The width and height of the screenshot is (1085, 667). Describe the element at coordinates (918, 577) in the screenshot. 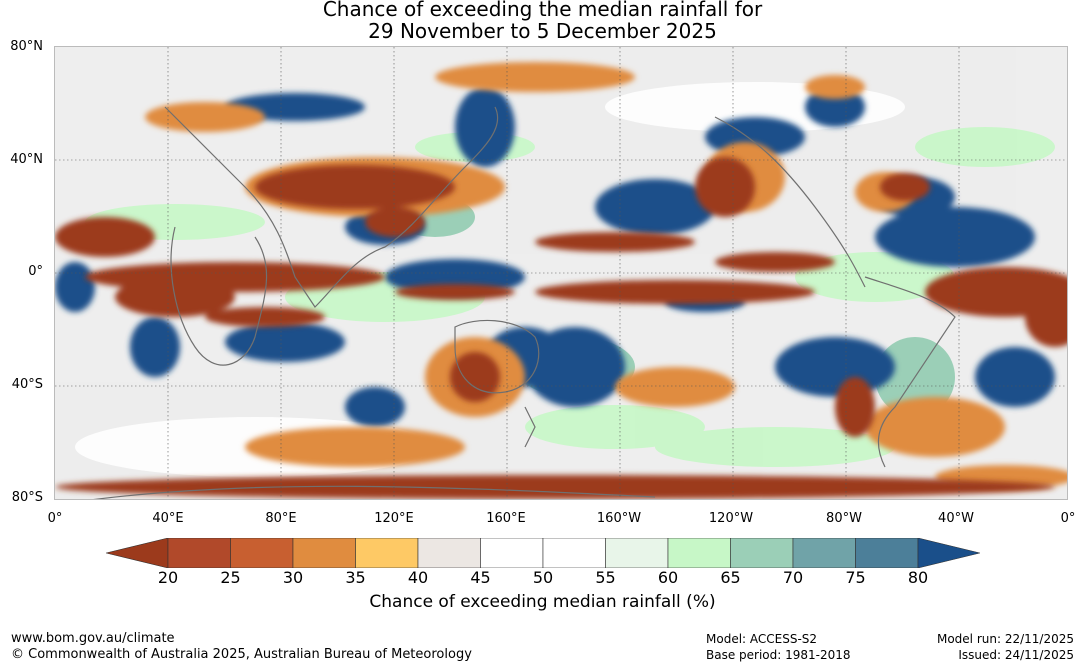

I see `colorbar-tick-80: 80` at that location.